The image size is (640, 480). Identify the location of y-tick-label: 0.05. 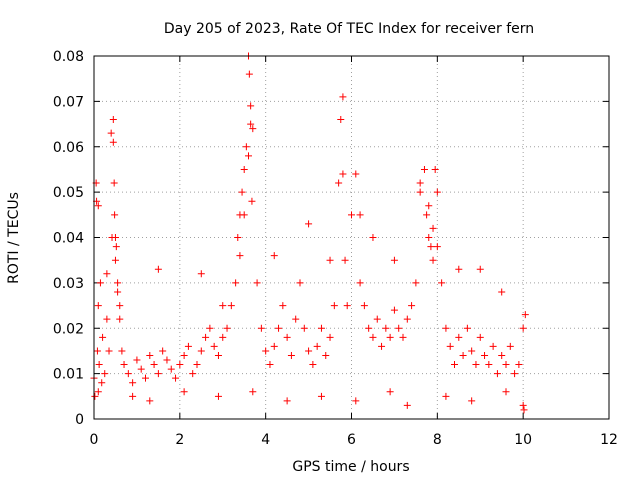
(68, 193).